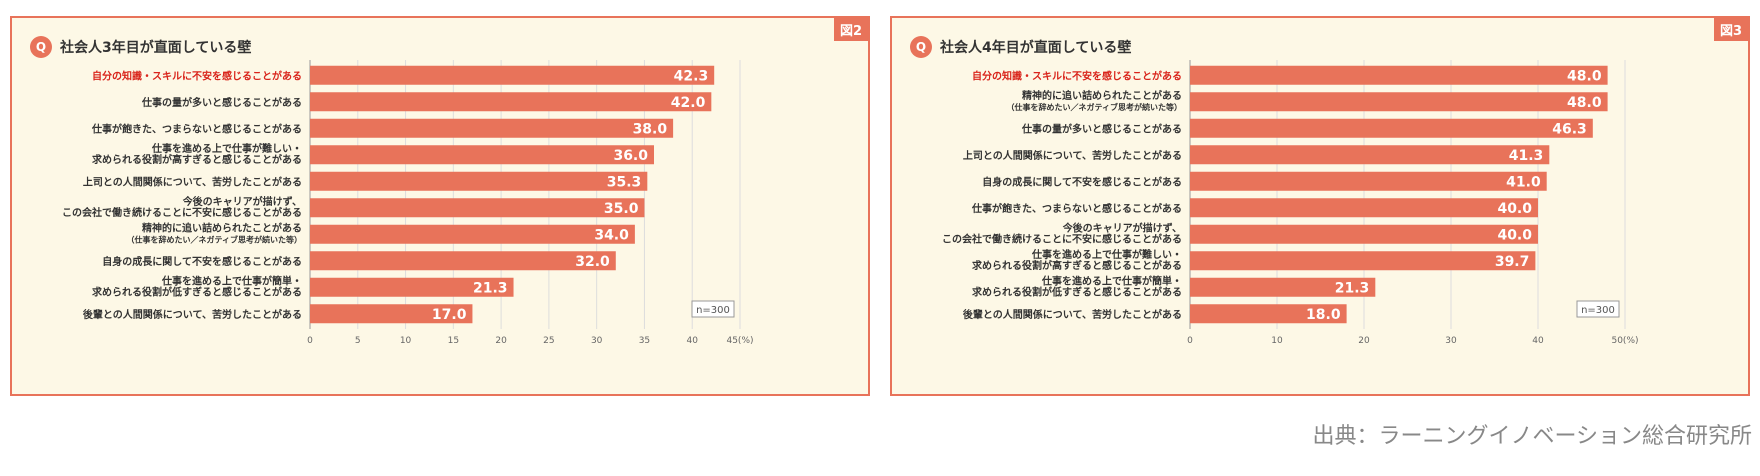  I want to click on chart-title: 社会人3年目が直面している壁, so click(156, 48).